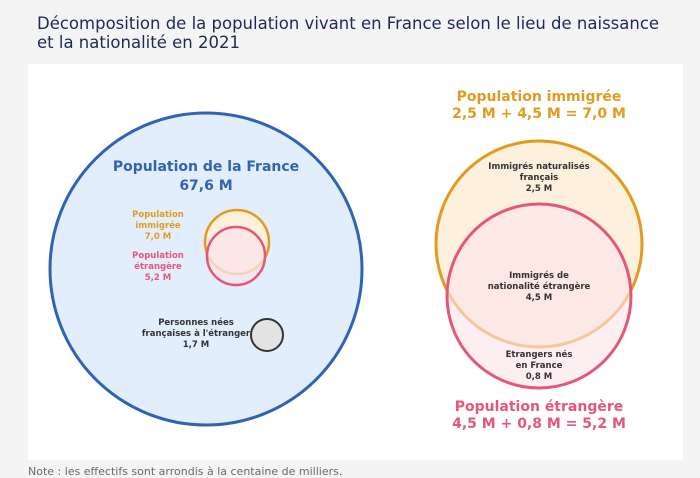 The height and width of the screenshot is (478, 700). What do you see at coordinates (539, 366) in the screenshot?
I see `nes-france-label-2: en France` at bounding box center [539, 366].